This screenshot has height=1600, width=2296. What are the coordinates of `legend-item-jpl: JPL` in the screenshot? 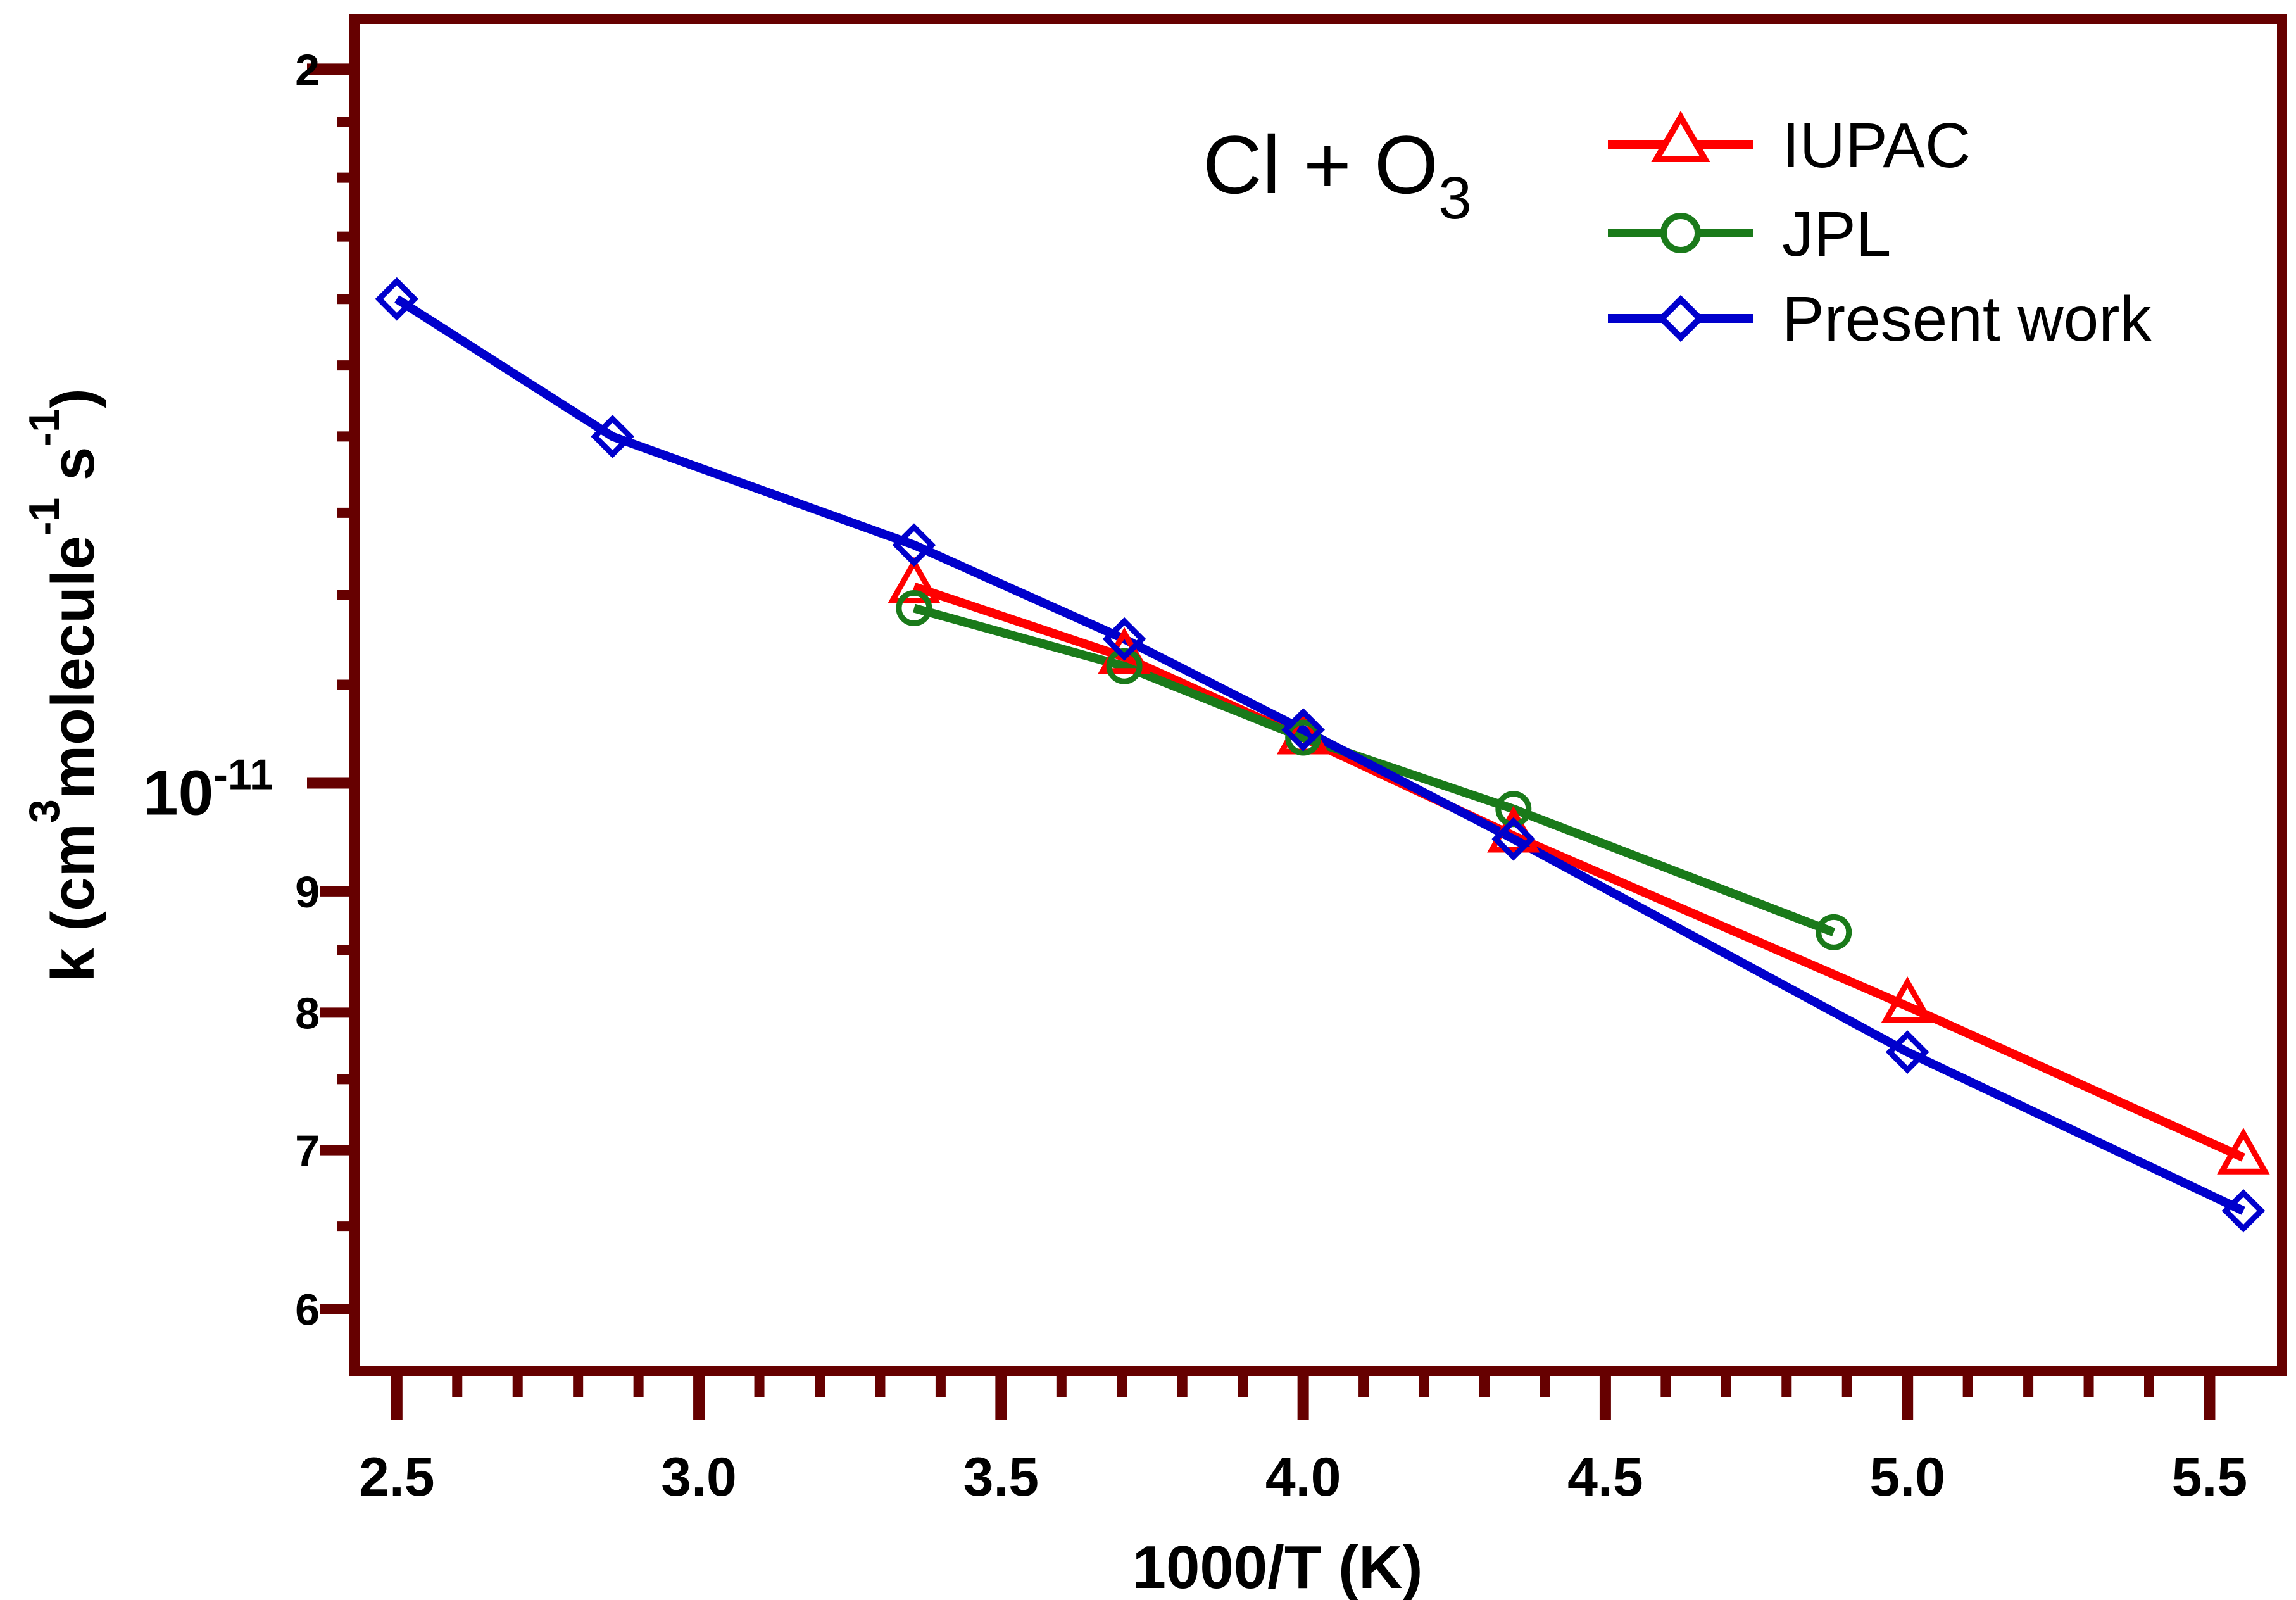 It's located at (1749, 234).